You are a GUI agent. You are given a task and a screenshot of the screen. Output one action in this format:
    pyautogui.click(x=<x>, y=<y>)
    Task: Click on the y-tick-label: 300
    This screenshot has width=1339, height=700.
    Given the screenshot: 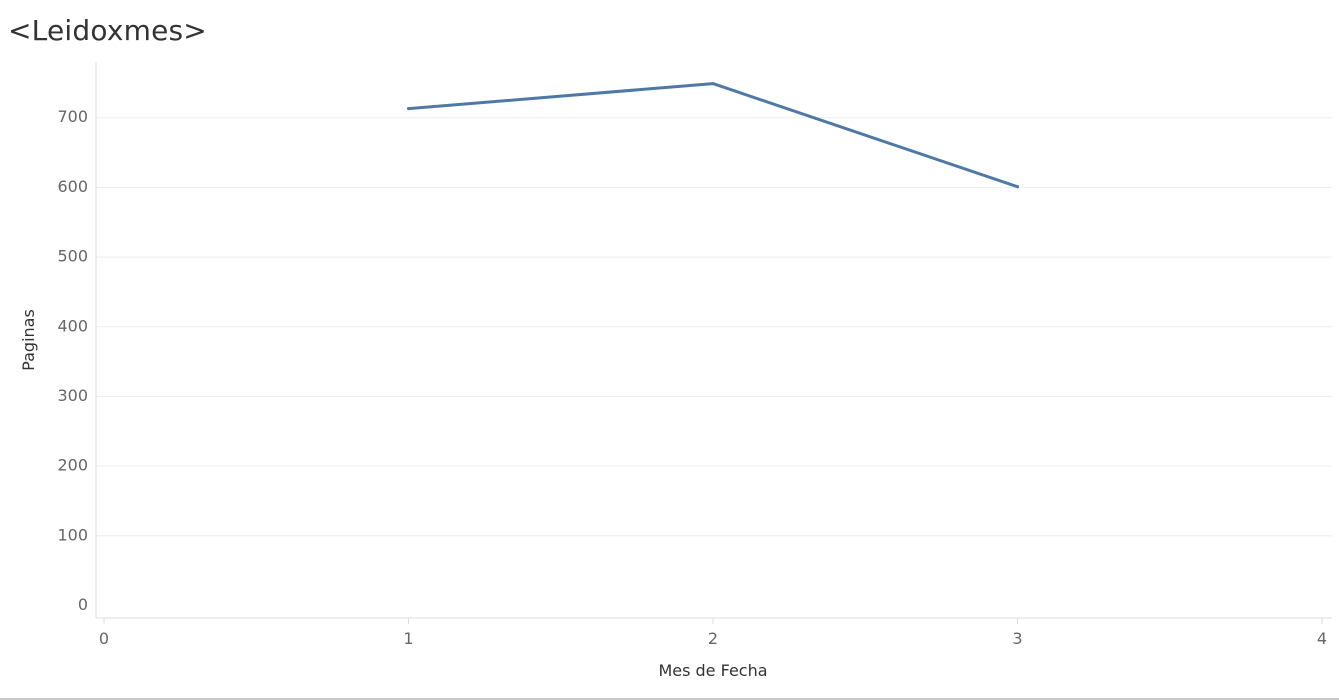 What is the action you would take?
    pyautogui.click(x=72, y=395)
    